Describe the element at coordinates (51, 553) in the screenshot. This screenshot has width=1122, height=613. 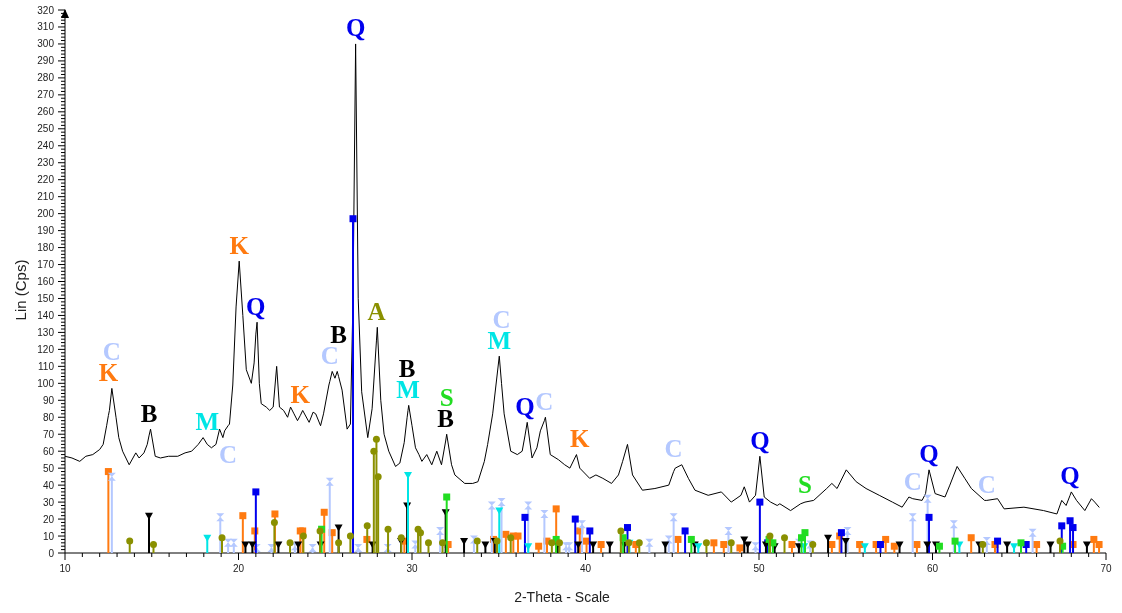
I see `y-tick-label: 0` at that location.